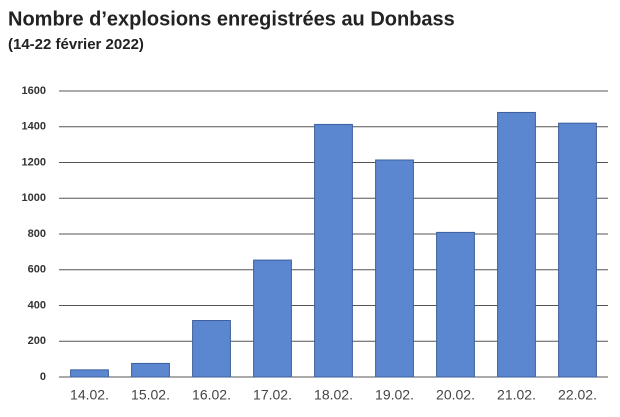 This screenshot has width=620, height=417. I want to click on y-tick-label: 1200, so click(34, 162).